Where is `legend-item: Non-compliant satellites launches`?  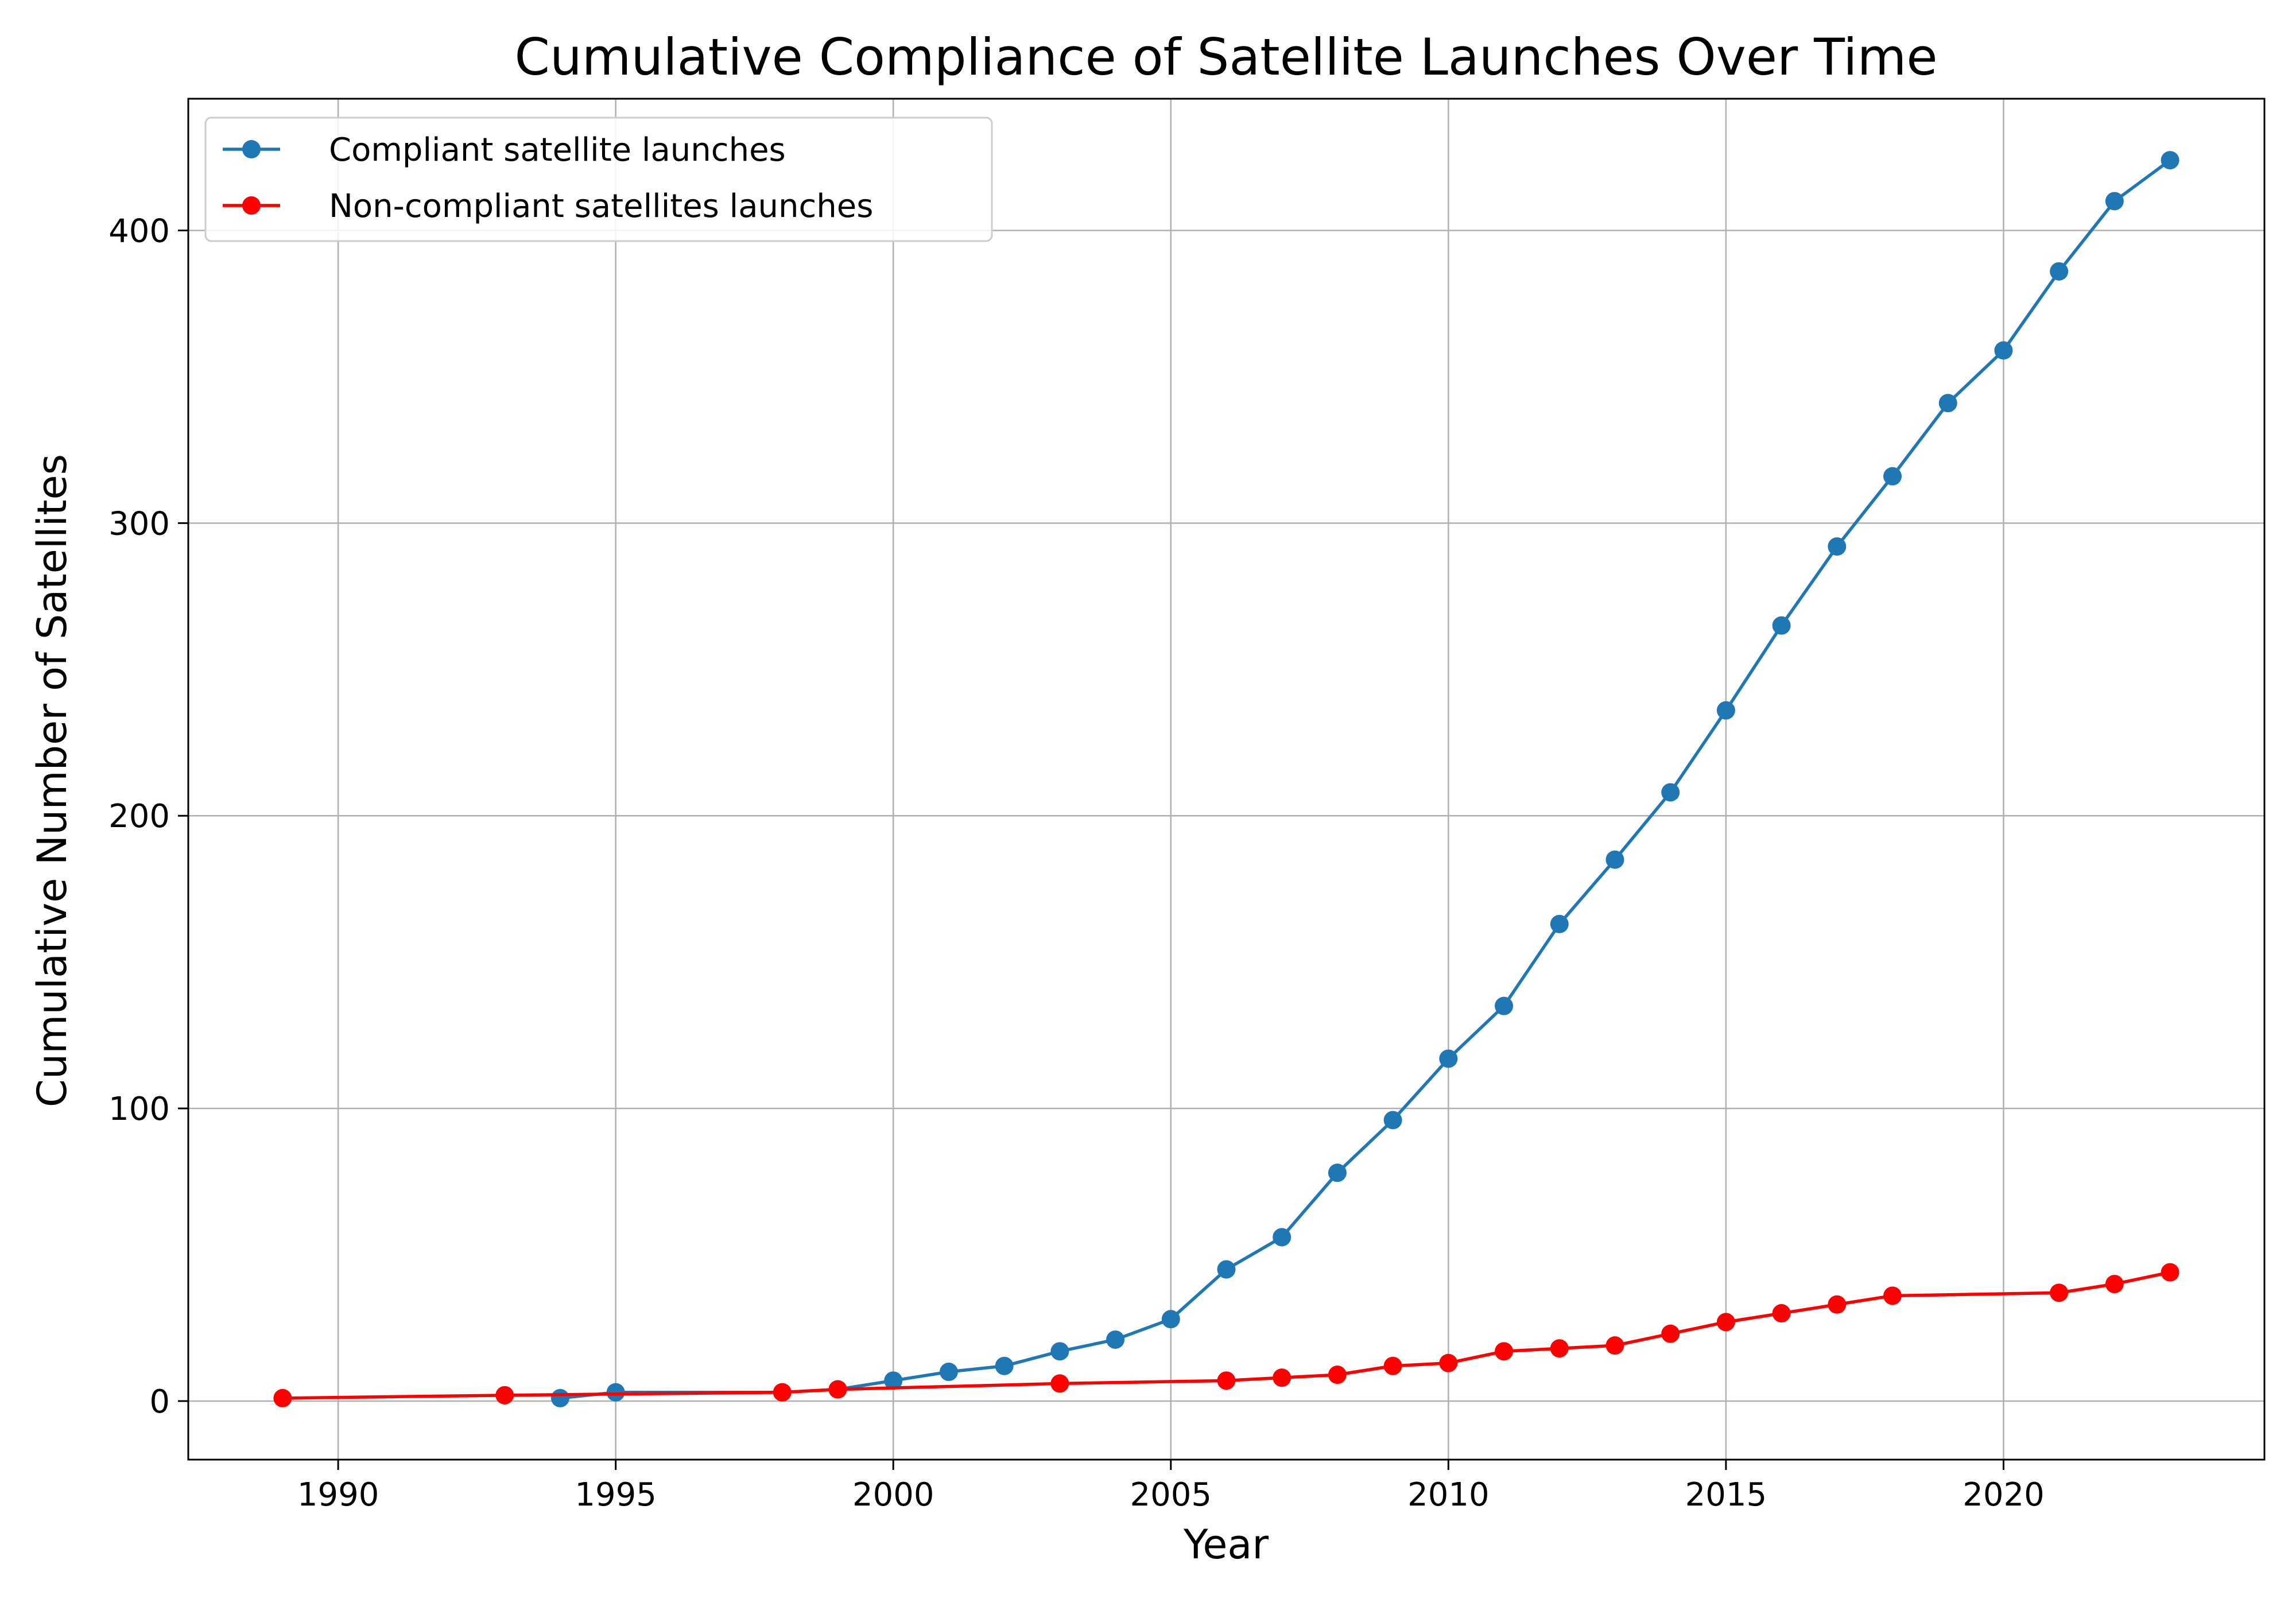 legend-item: Non-compliant satellites launches is located at coordinates (548, 206).